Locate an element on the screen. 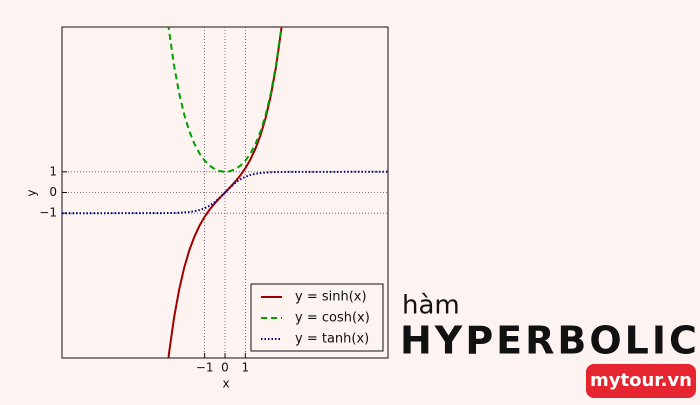 The width and height of the screenshot is (700, 405). legend-label: y = cosh(x) is located at coordinates (332, 318).